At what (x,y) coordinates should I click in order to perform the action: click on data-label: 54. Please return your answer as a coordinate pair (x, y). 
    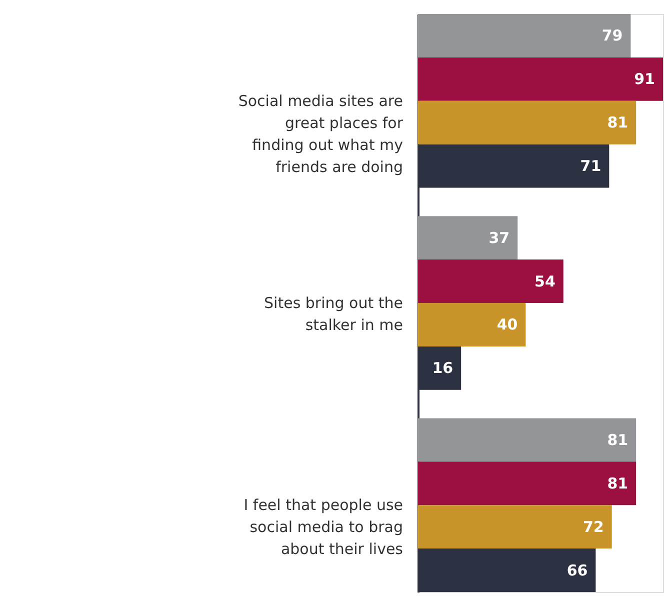
    Looking at the image, I should click on (545, 281).